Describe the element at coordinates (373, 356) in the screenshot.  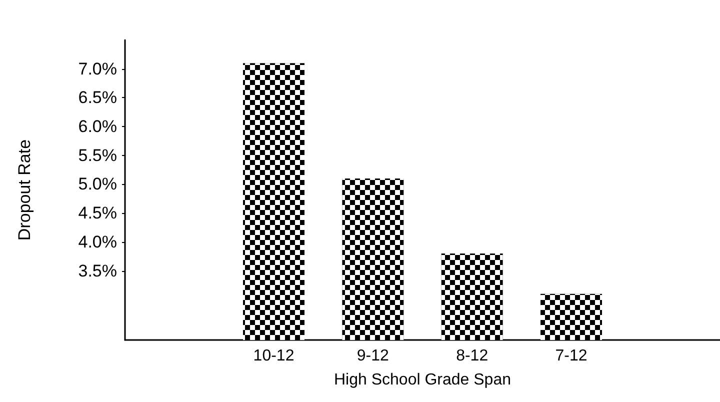
I see `x-tick-label: 9-12` at that location.